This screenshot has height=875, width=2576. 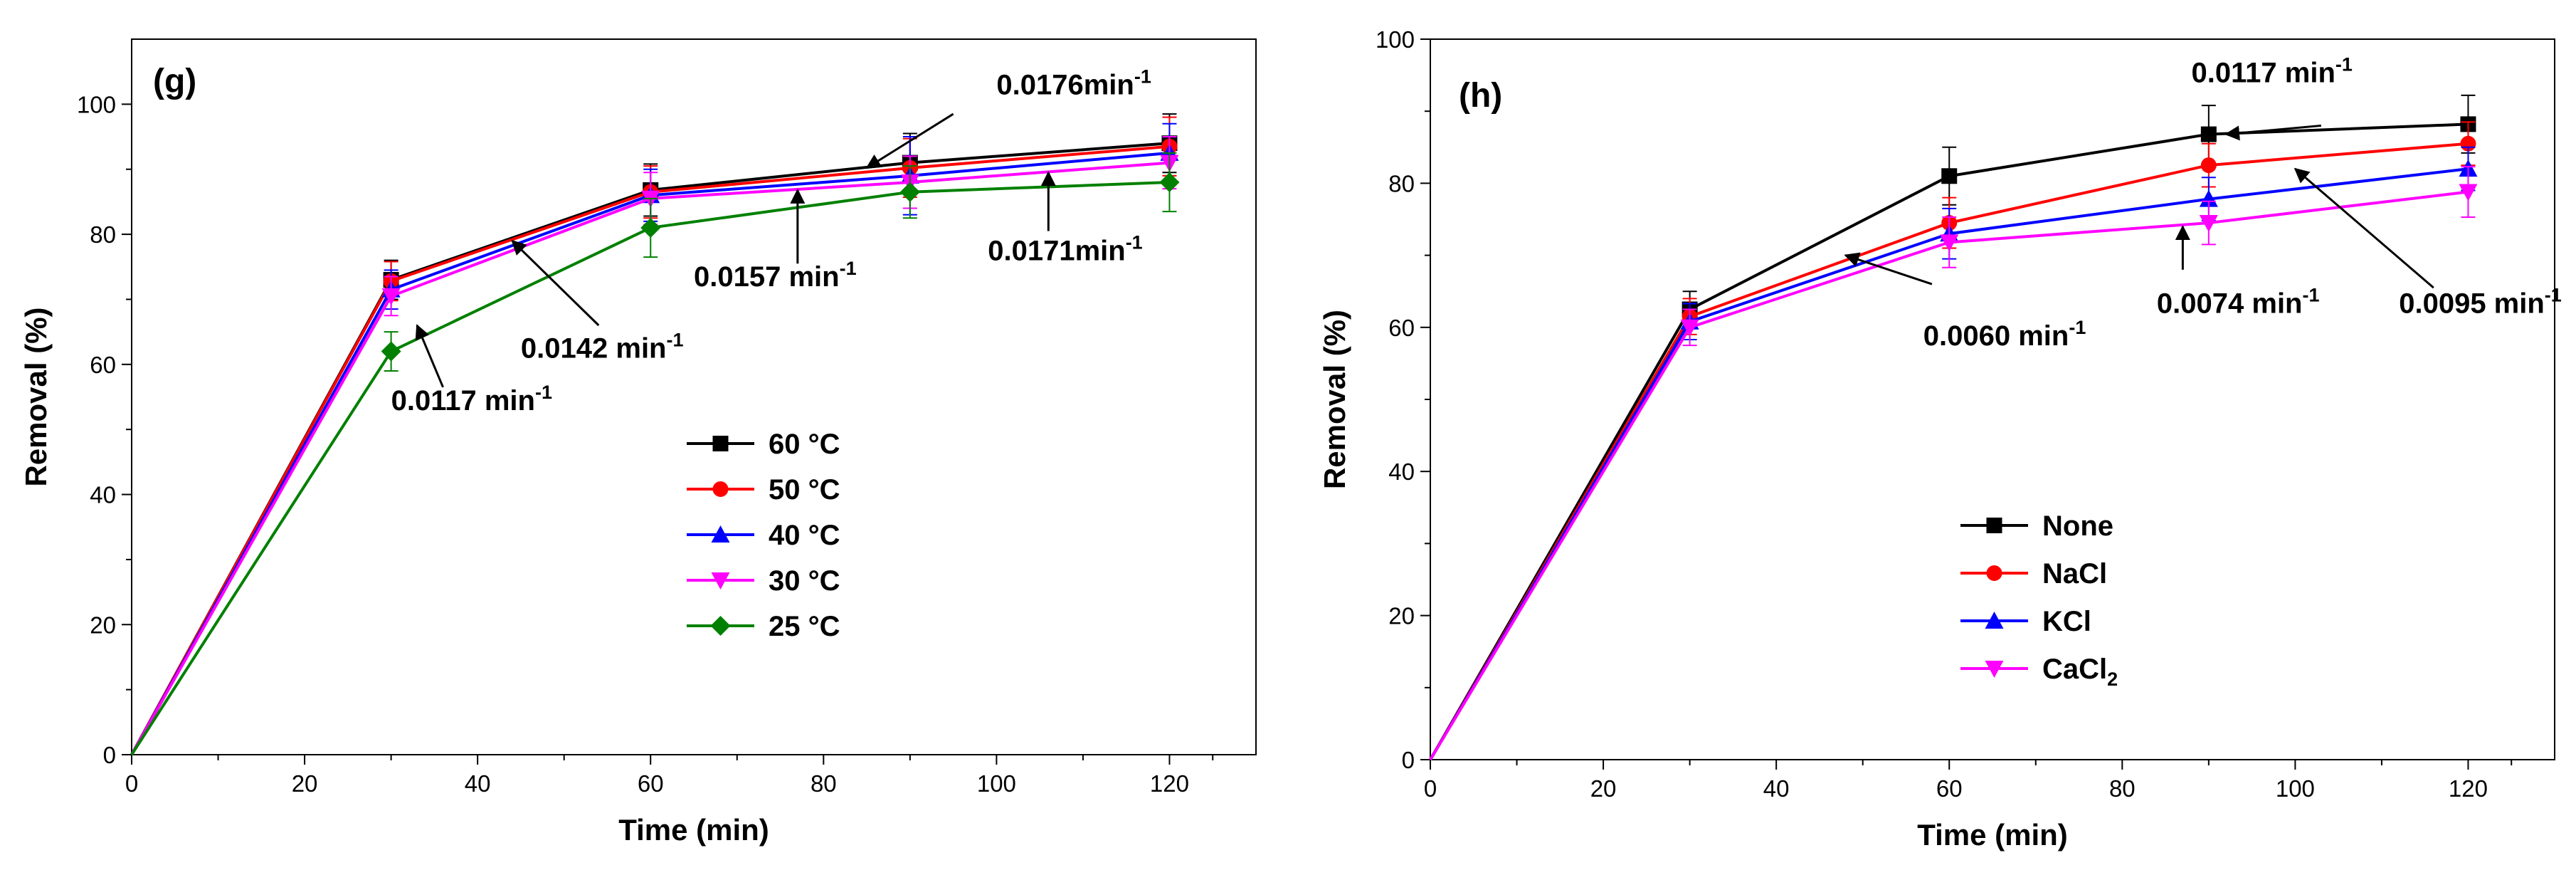 I want to click on legend-item: 40 °C, so click(x=763, y=535).